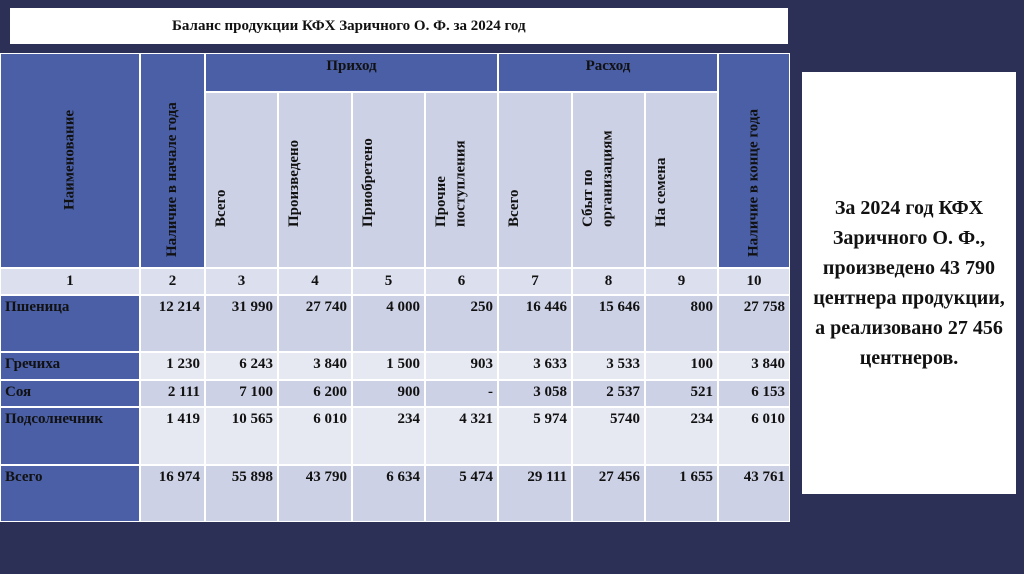 The image size is (1024, 574). I want to click on table-cell: 100, so click(681, 366).